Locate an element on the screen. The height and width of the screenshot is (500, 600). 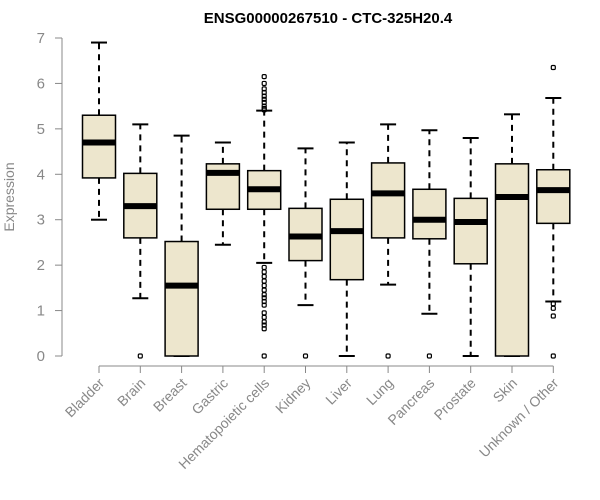
y-tick-label: 5 is located at coordinates (41, 129).